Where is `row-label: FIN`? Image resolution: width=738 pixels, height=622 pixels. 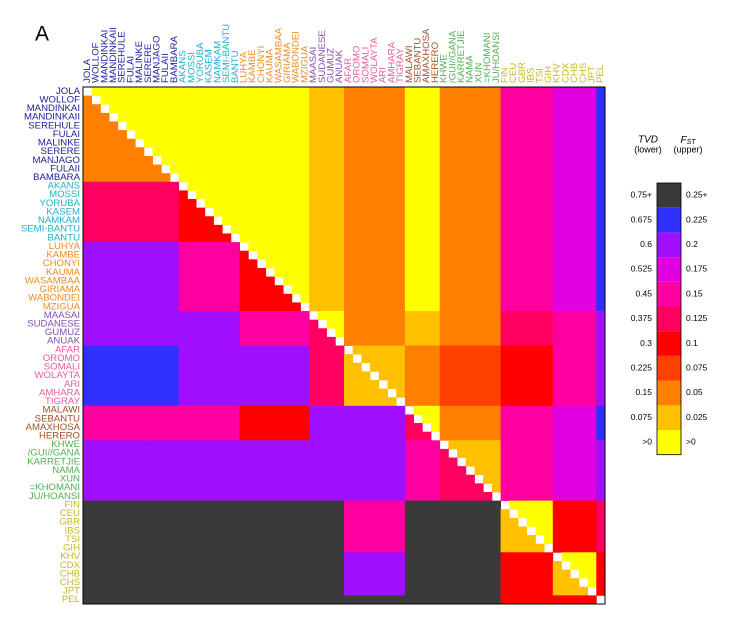
row-label: FIN is located at coordinates (73, 504).